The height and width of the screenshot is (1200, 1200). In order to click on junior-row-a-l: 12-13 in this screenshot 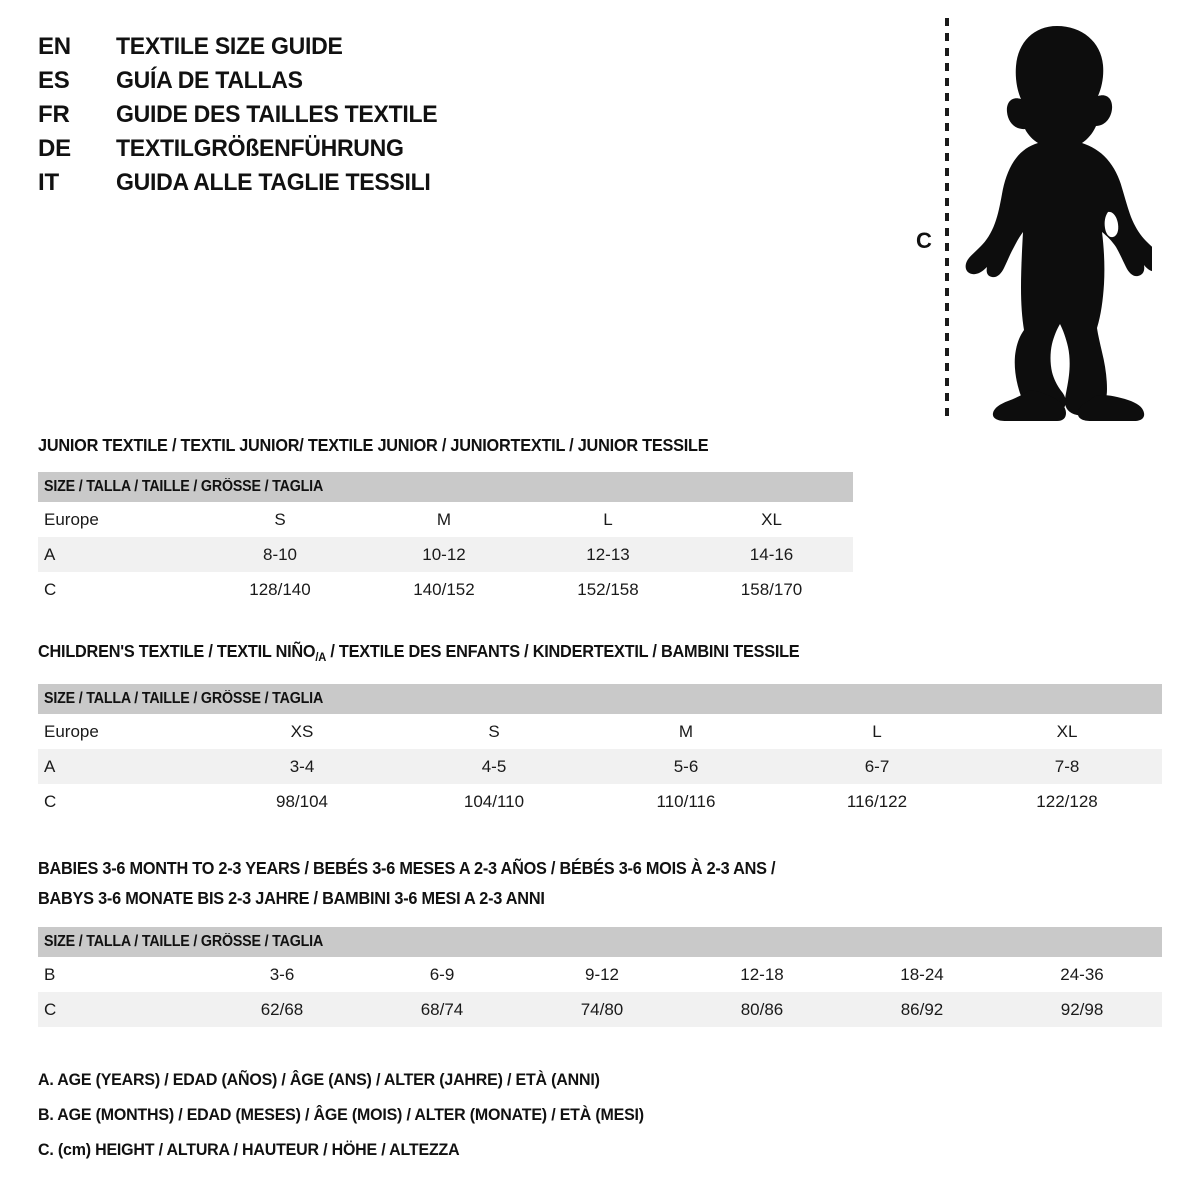, I will do `click(608, 554)`.